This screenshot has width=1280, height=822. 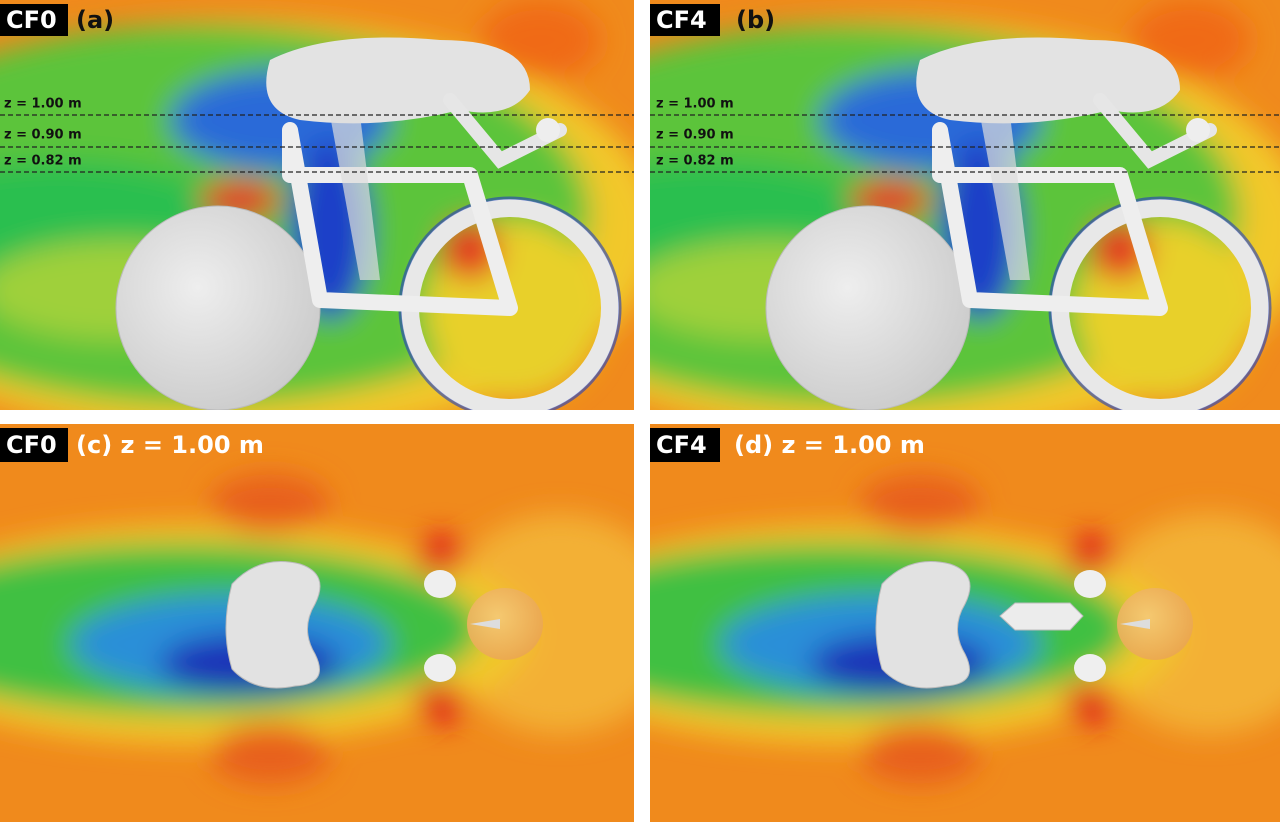 What do you see at coordinates (1041, 616) in the screenshot?
I see `extra-body` at bounding box center [1041, 616].